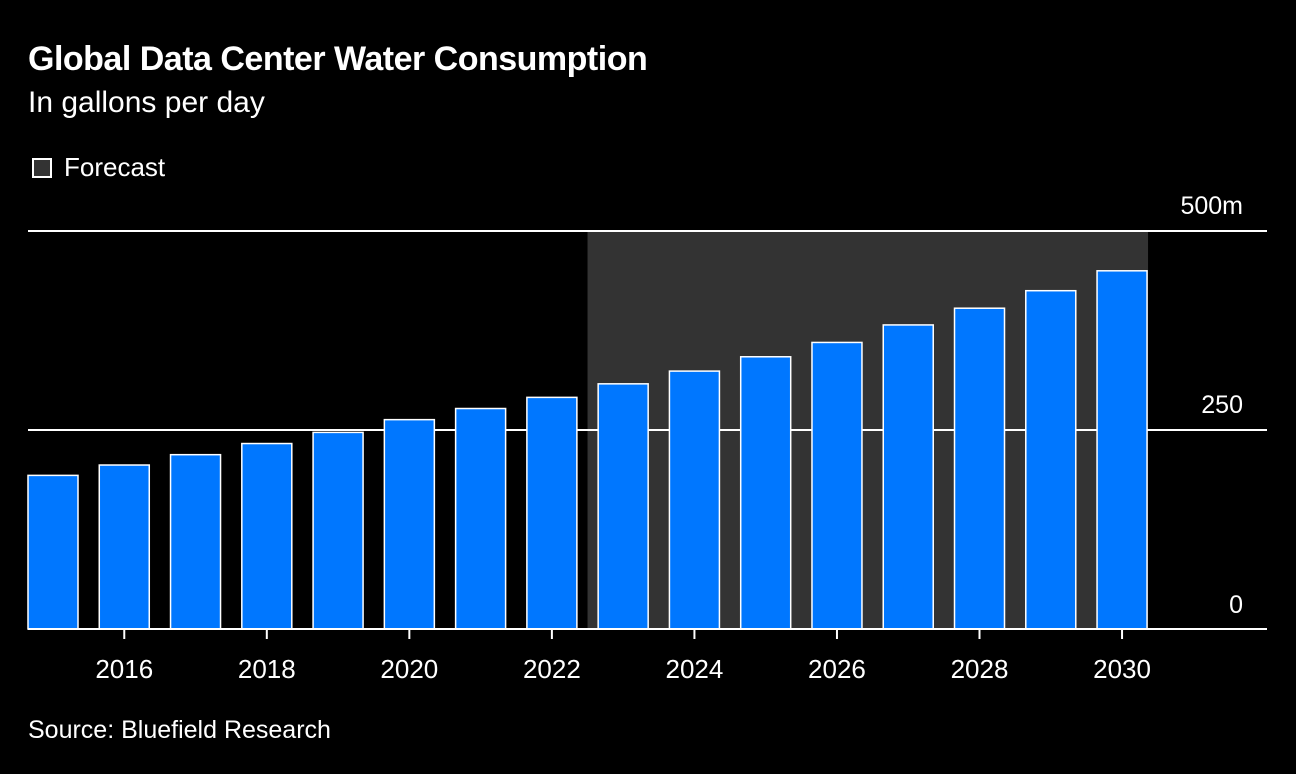  Describe the element at coordinates (1122, 450) in the screenshot. I see `bar-2030` at that location.